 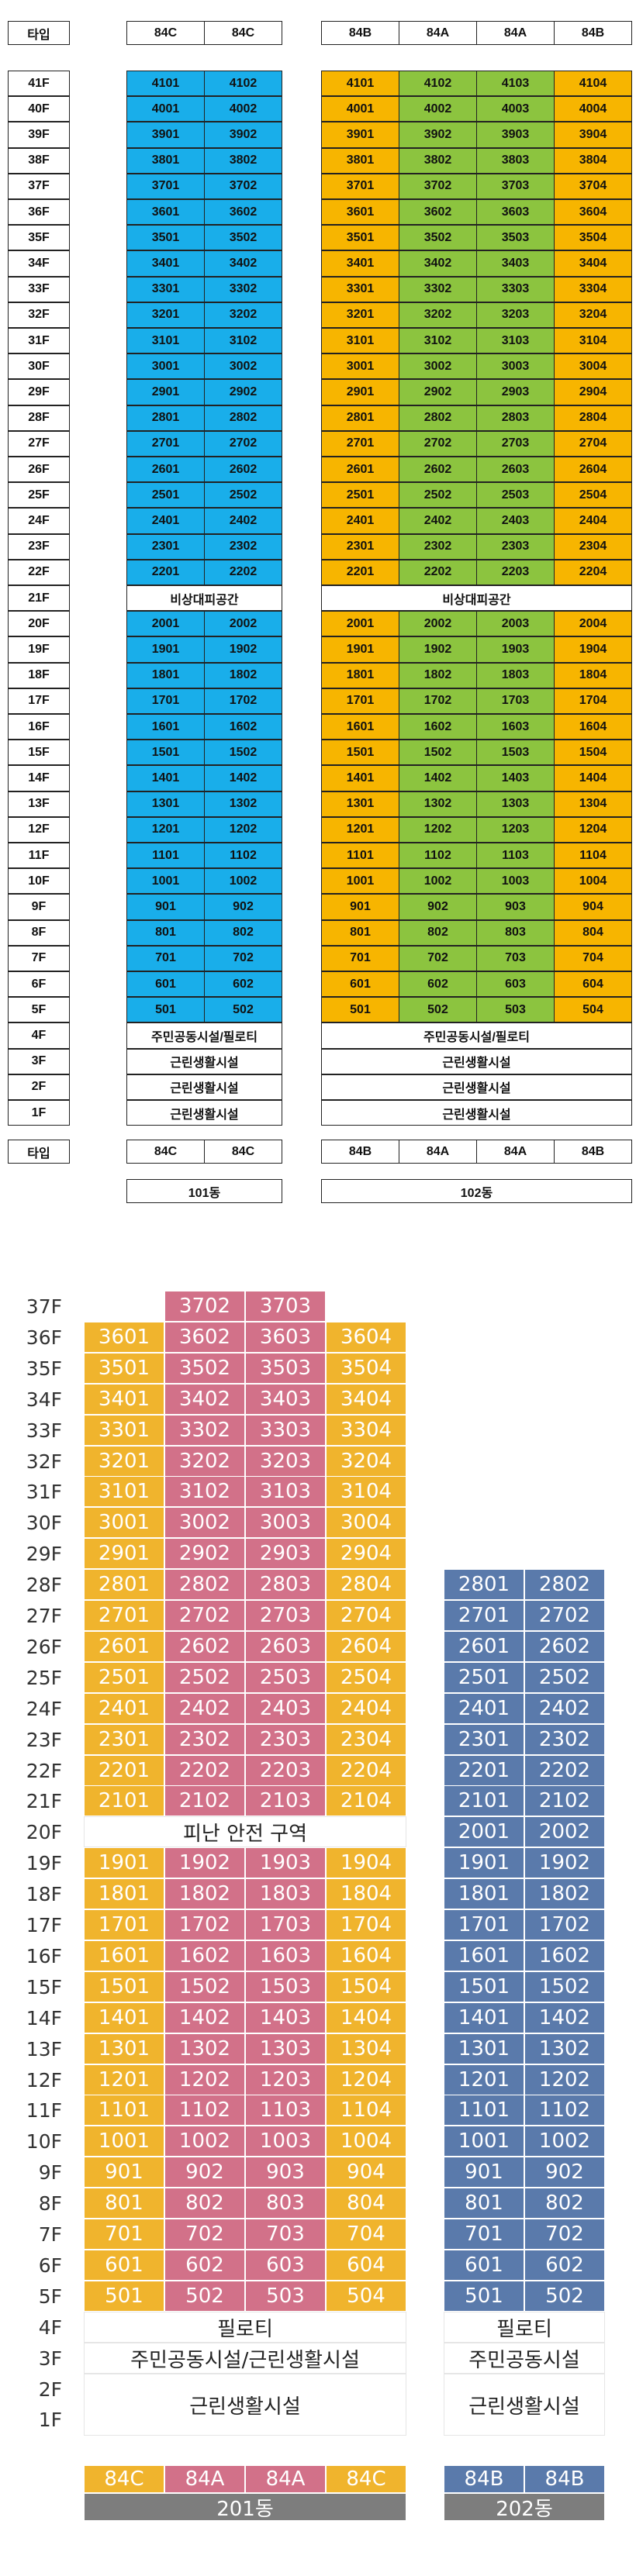 I want to click on floor-label-t2: 20F, so click(x=44, y=1831).